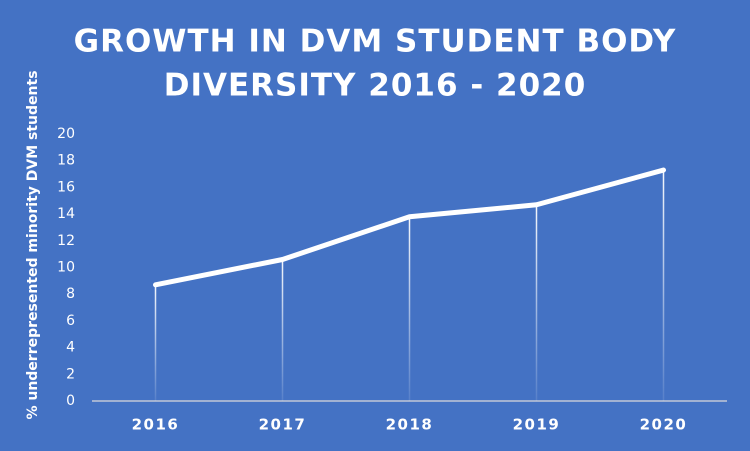 This screenshot has width=750, height=451. What do you see at coordinates (410, 425) in the screenshot?
I see `x-tick-label: 2018` at bounding box center [410, 425].